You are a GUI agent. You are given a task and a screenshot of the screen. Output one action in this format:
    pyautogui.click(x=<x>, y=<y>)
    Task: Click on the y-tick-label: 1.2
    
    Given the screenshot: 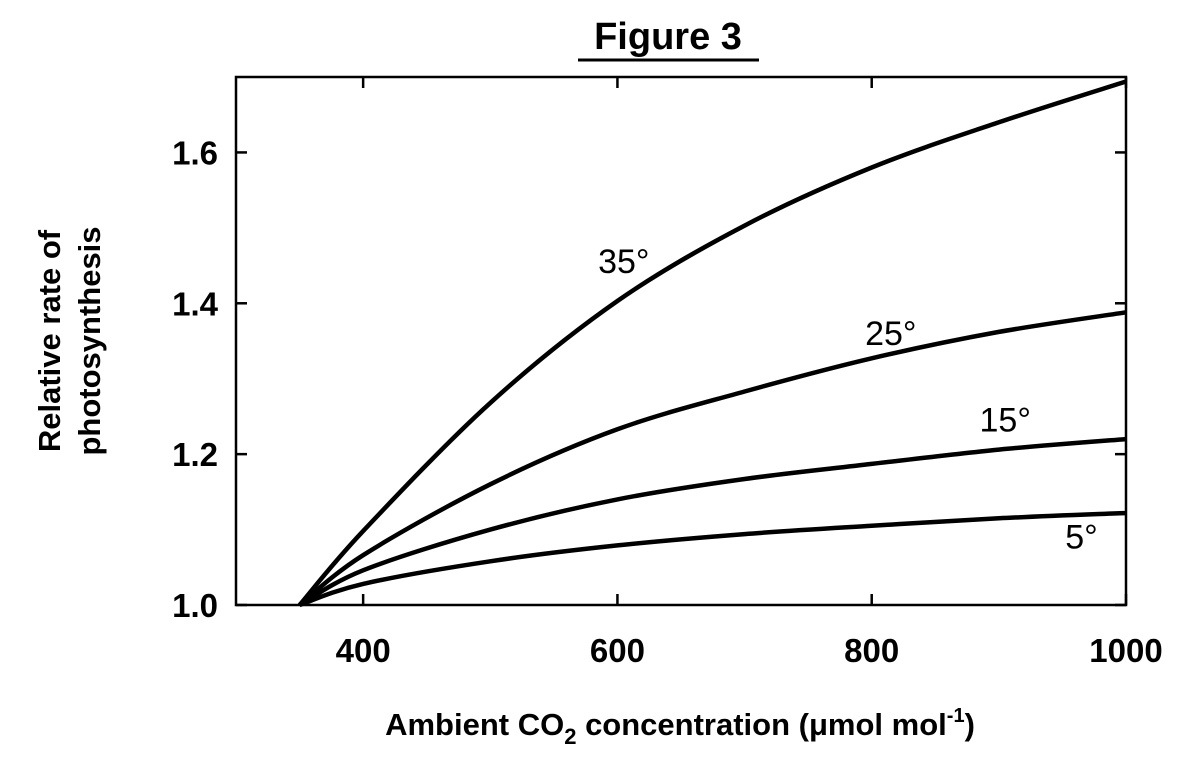 What is the action you would take?
    pyautogui.click(x=195, y=454)
    